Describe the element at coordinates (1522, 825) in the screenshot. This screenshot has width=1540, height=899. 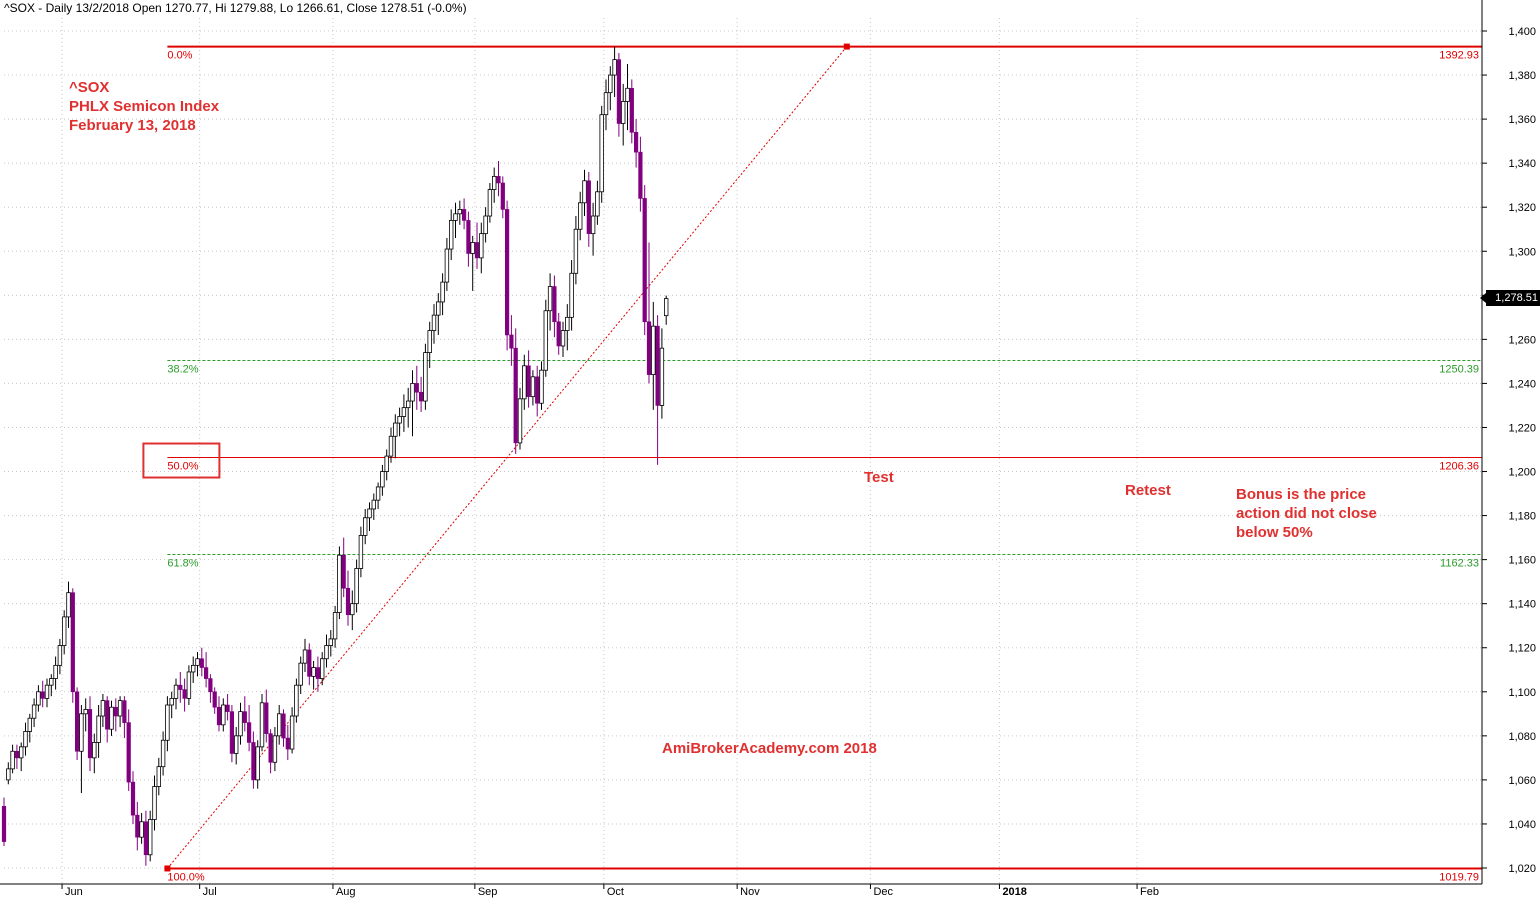
I see `y-tick-label: 1,040` at that location.